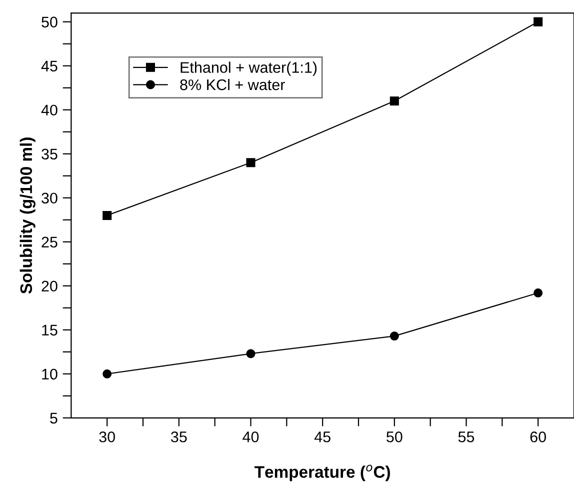 This screenshot has width=574, height=482. Describe the element at coordinates (466, 437) in the screenshot. I see `x-tick-label: 55` at that location.